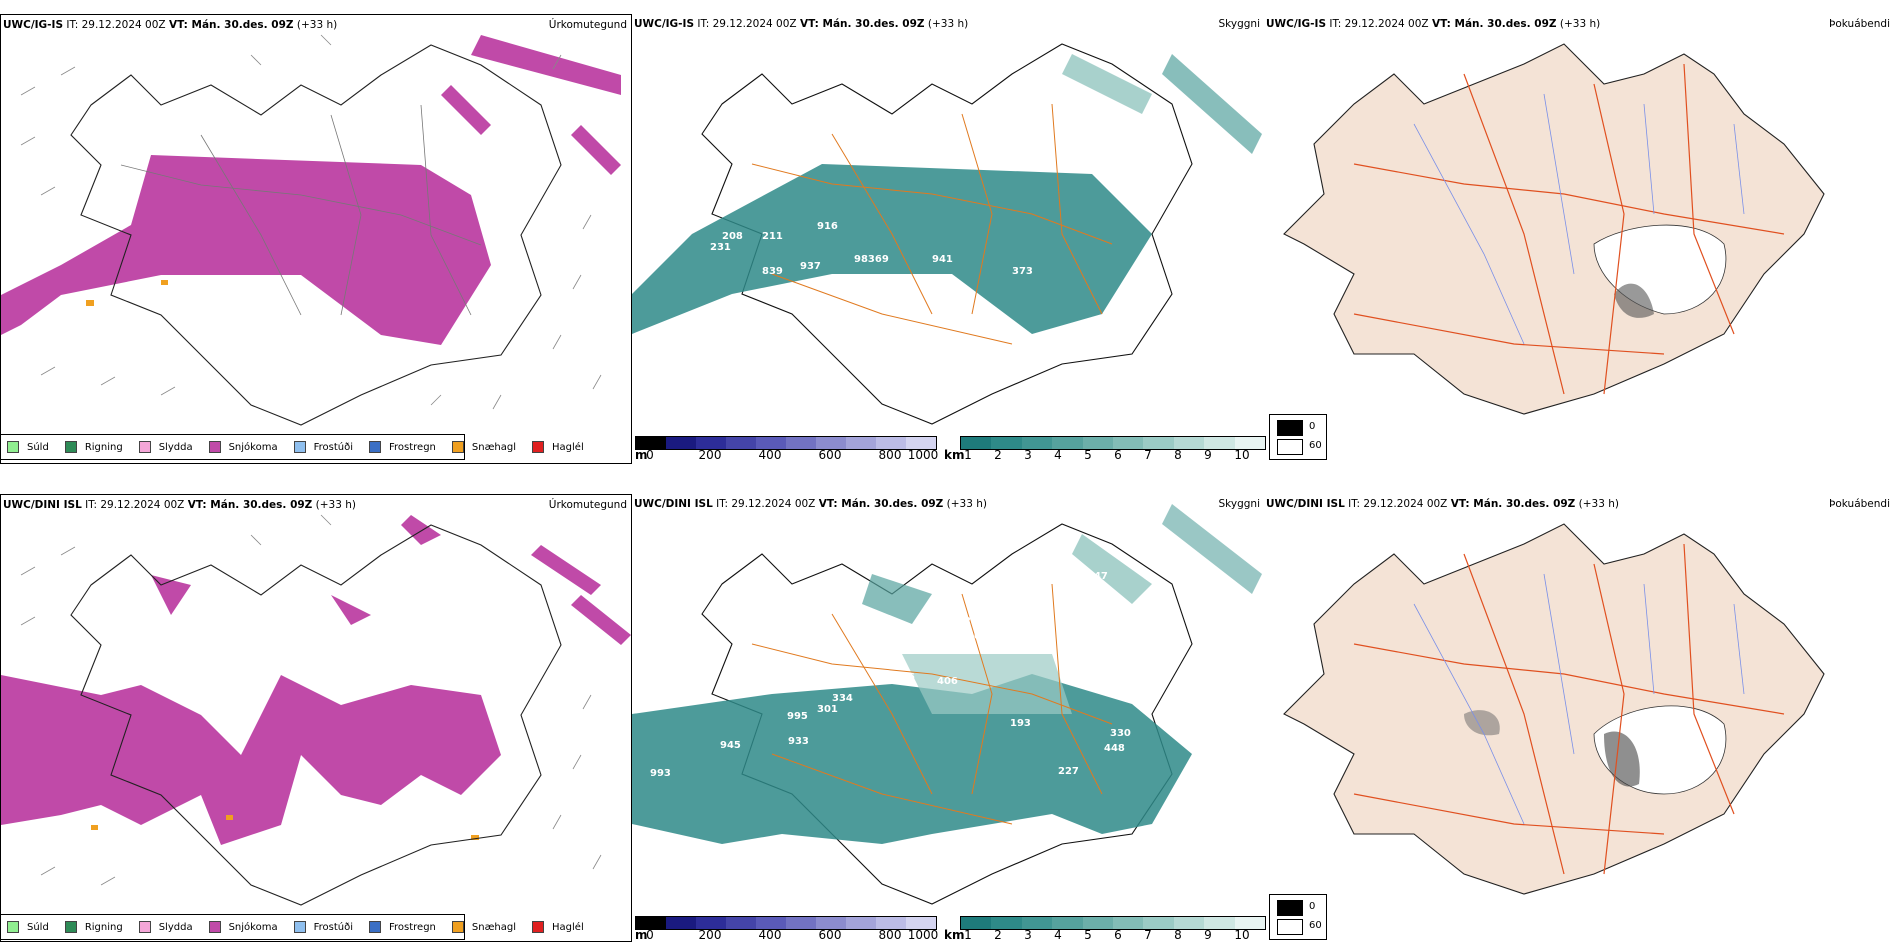 Image resolution: width=1900 pixels, height=950 pixels. What do you see at coordinates (1068, 771) in the screenshot?
I see `map-value-label: 227` at bounding box center [1068, 771].